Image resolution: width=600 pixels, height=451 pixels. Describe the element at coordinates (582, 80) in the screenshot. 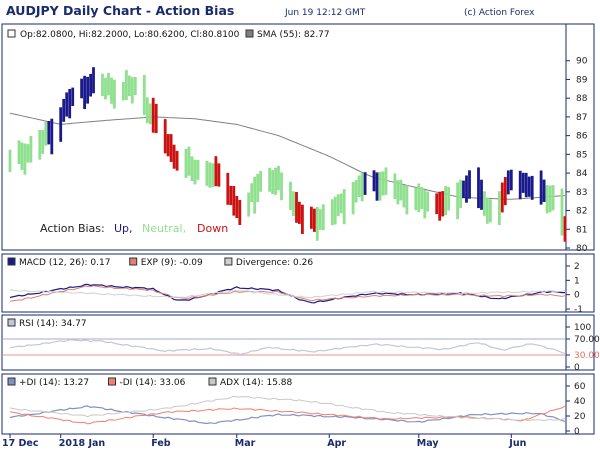

I see `price-tick-label: 89` at that location.